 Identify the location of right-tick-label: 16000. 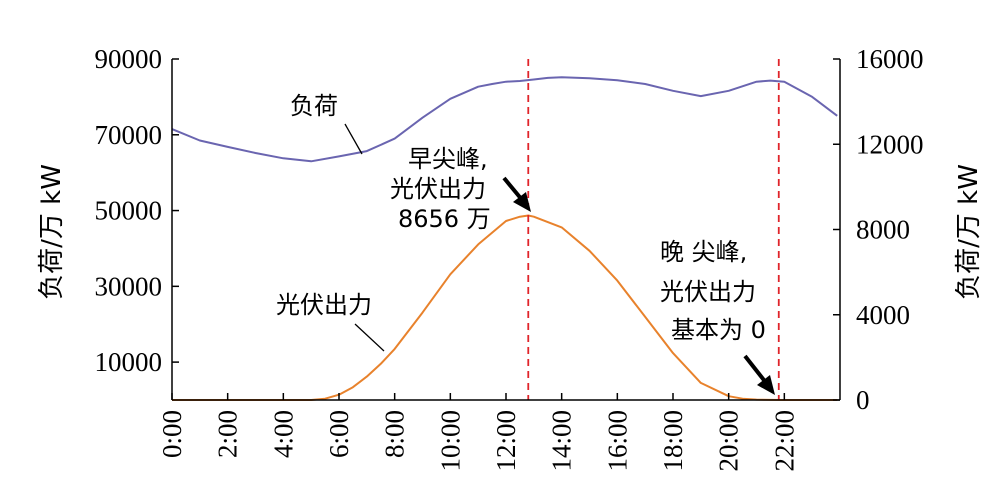
(890, 59).